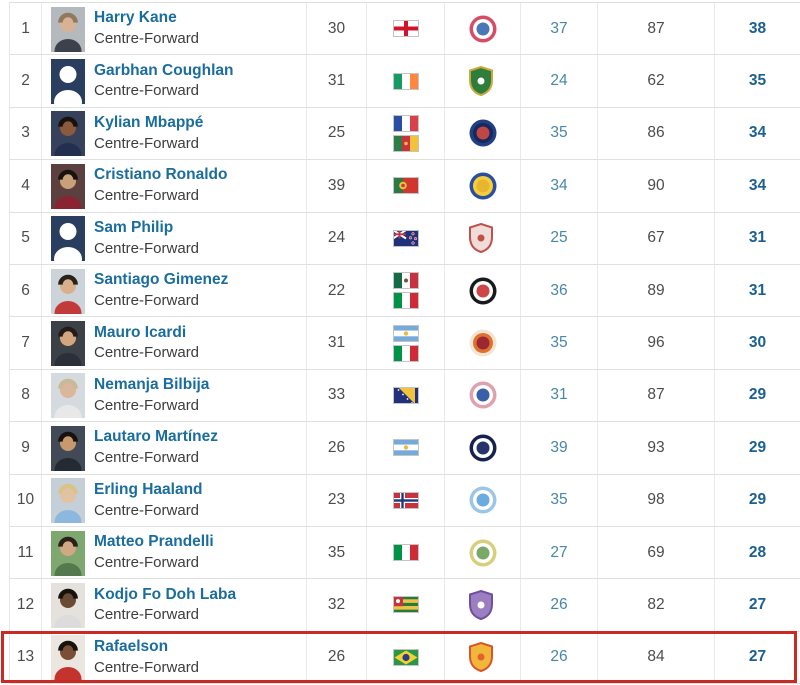 The width and height of the screenshot is (800, 685). I want to click on stat2-cell: 87, so click(656, 395).